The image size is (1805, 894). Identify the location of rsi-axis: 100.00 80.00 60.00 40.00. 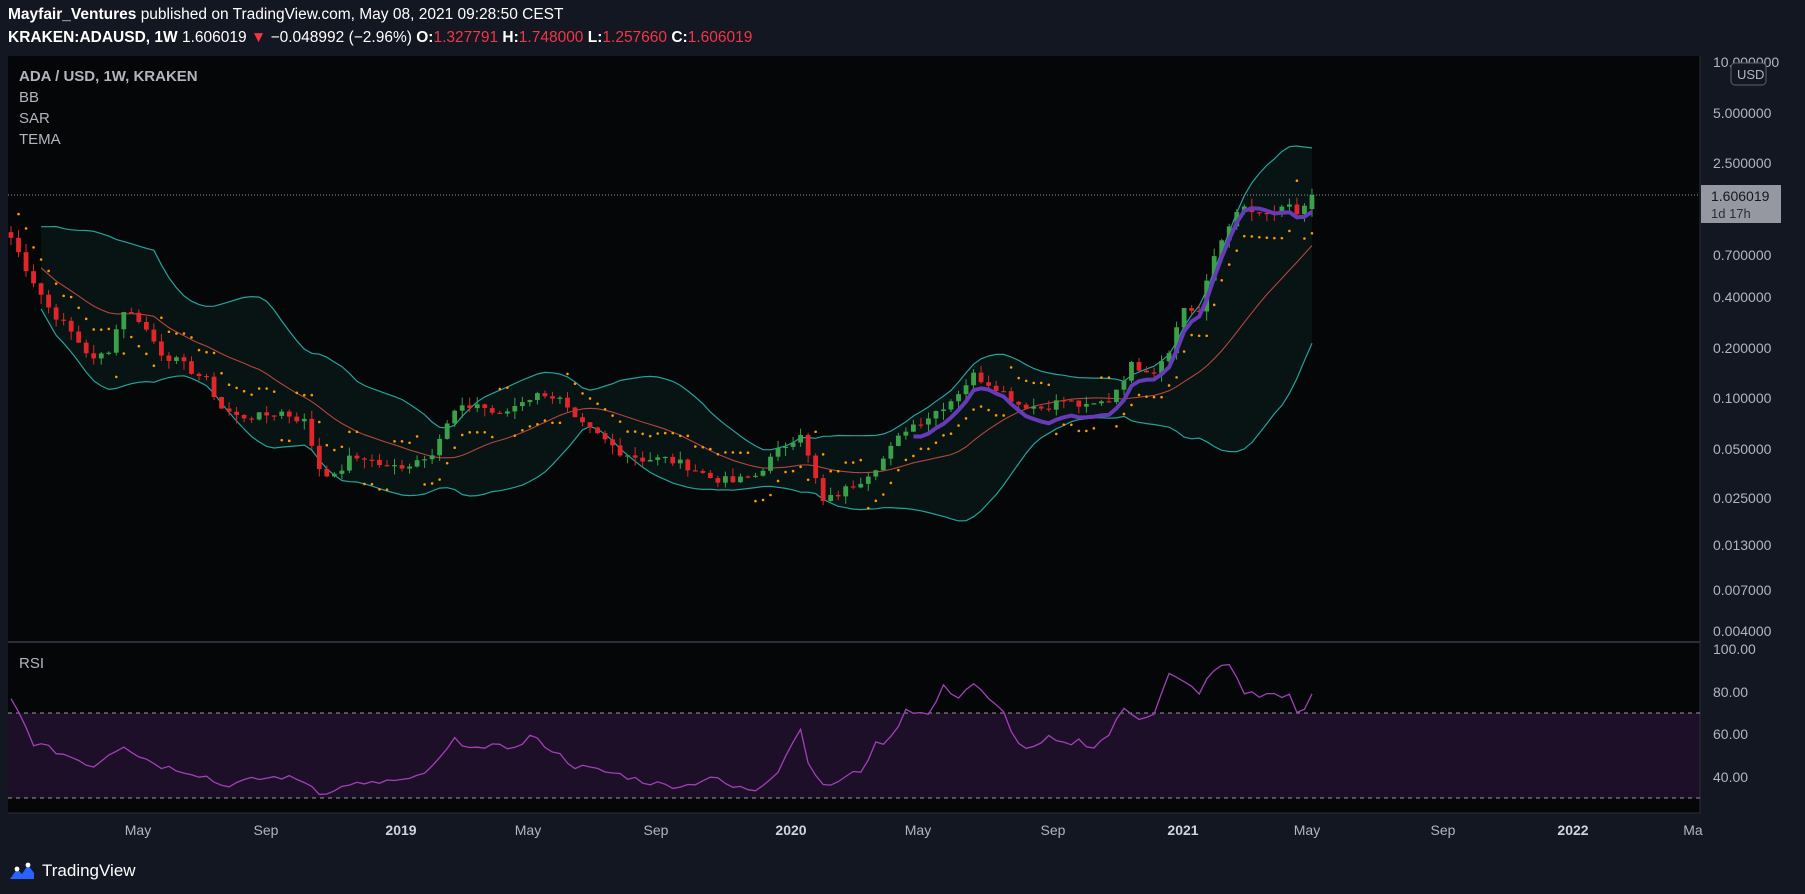
(1734, 713).